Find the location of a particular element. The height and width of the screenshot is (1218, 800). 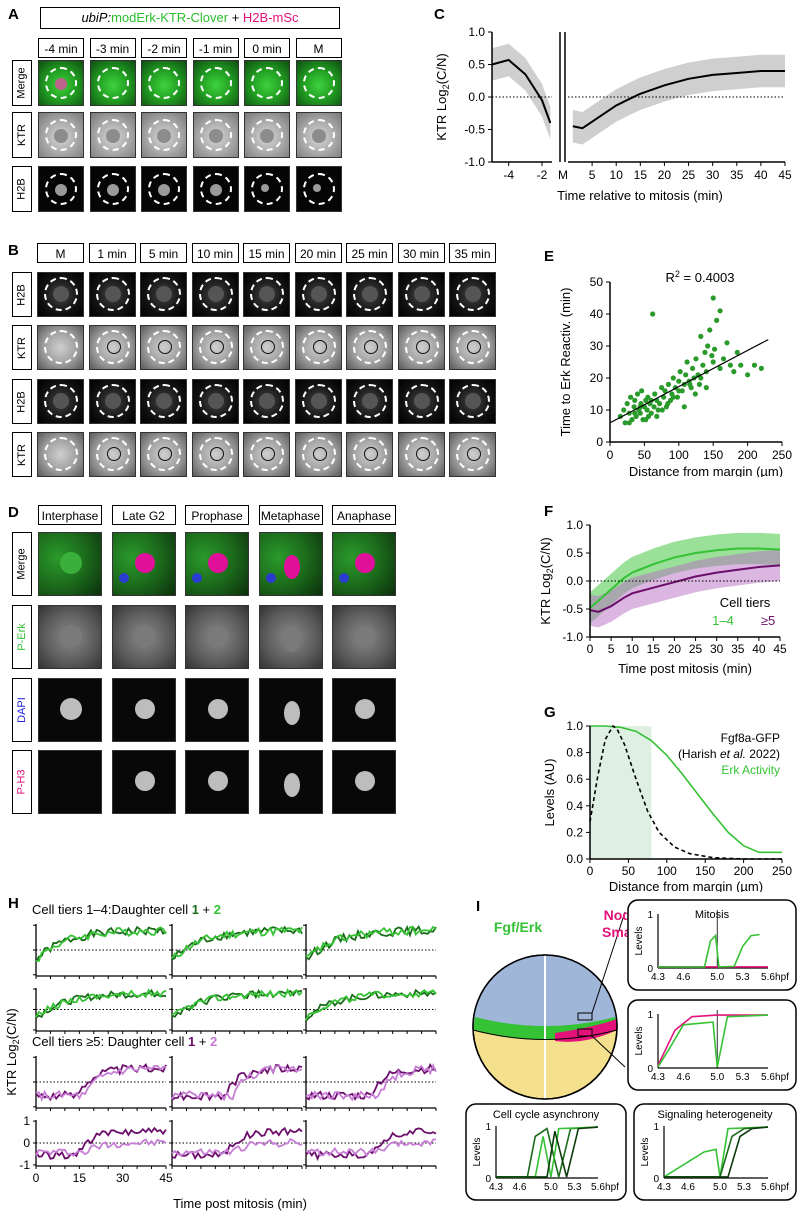

panel-b-col-6: 25 min is located at coordinates (369, 253).